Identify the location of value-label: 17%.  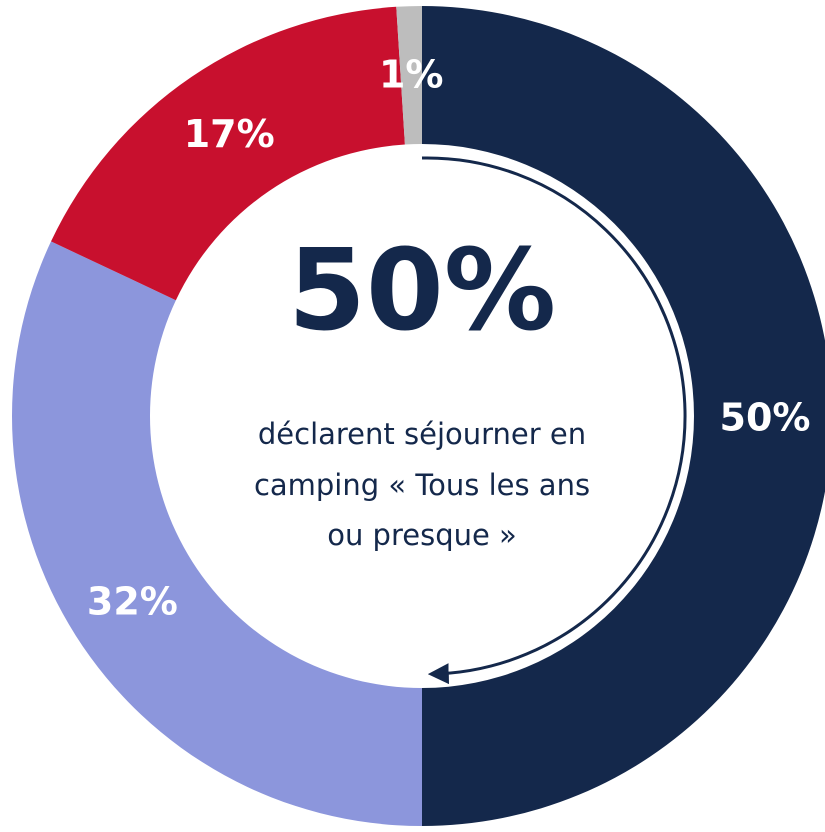
(229, 134).